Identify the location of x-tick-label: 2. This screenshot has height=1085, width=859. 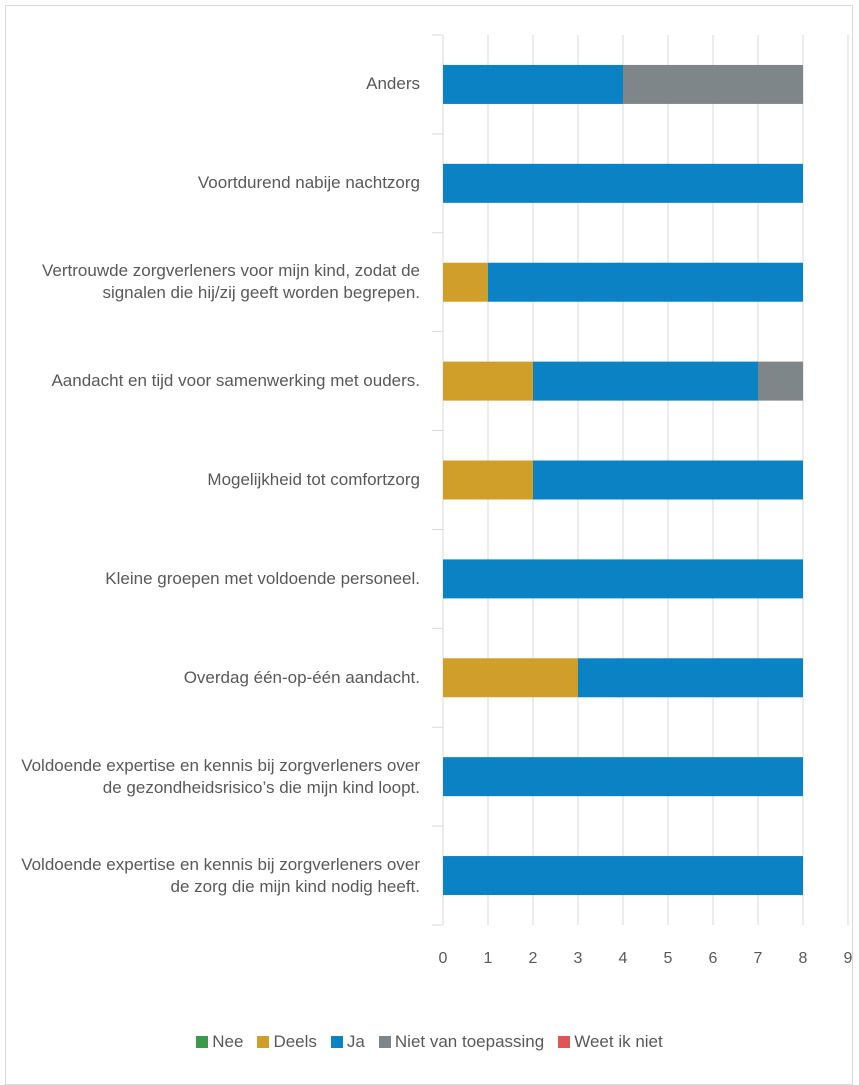
(533, 958).